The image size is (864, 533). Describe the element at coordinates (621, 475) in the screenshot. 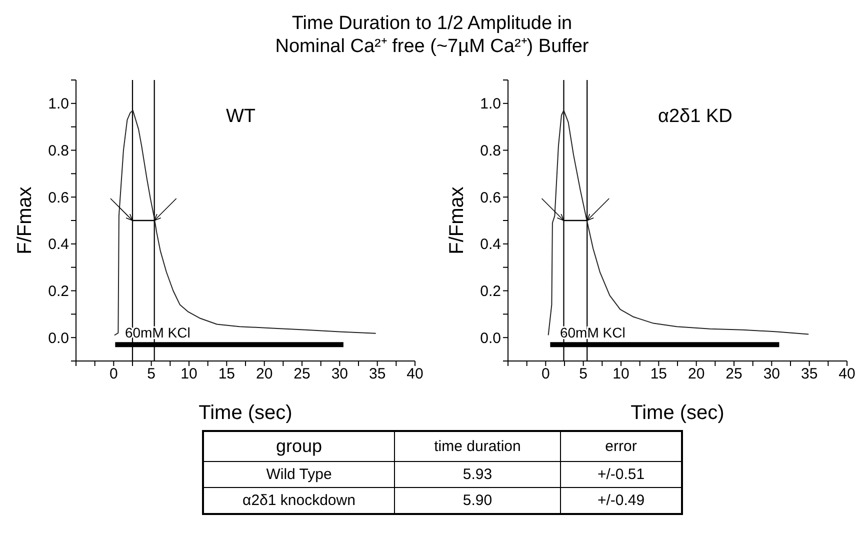

I see `text: +/-0.51` at that location.